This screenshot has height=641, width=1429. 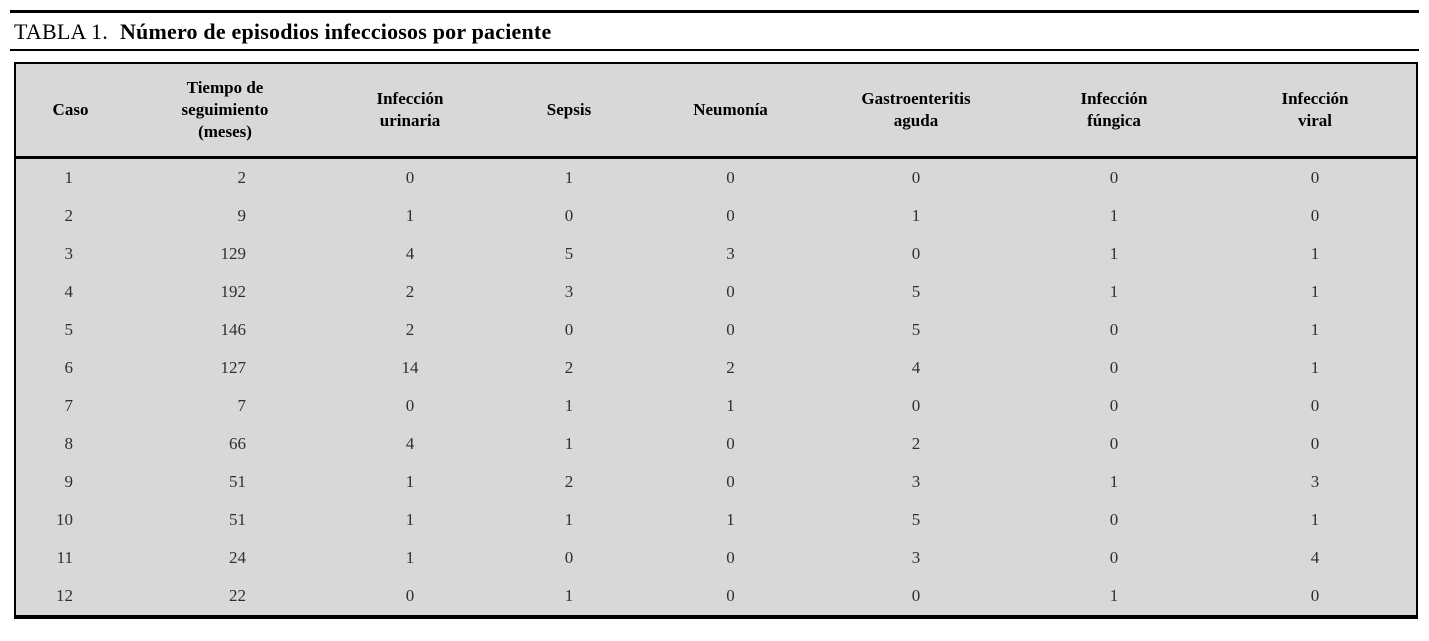 What do you see at coordinates (64, 595) in the screenshot?
I see `cell: 12` at bounding box center [64, 595].